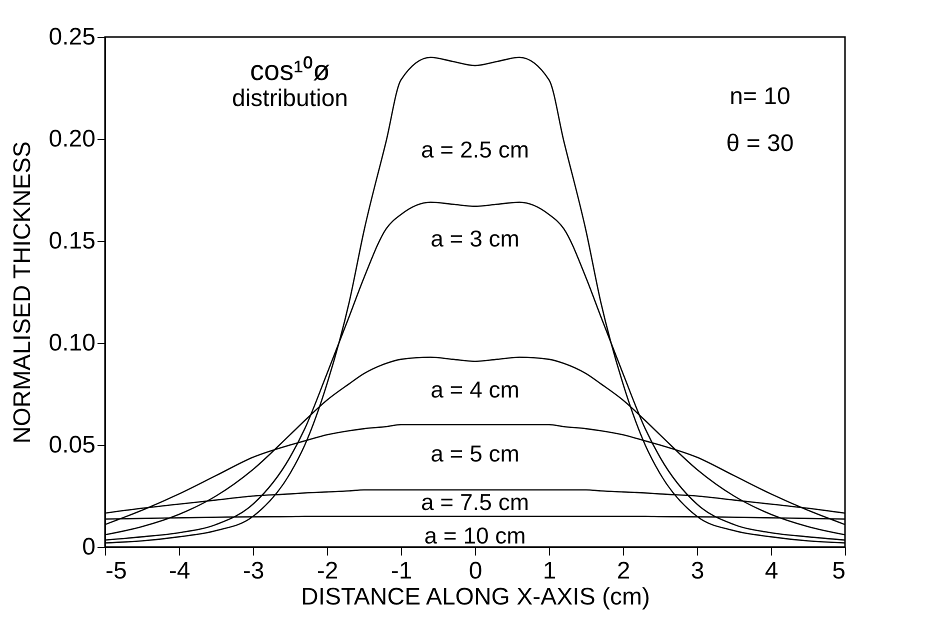 The width and height of the screenshot is (942, 630). Describe the element at coordinates (839, 571) in the screenshot. I see `x-tick-label: 5` at that location.